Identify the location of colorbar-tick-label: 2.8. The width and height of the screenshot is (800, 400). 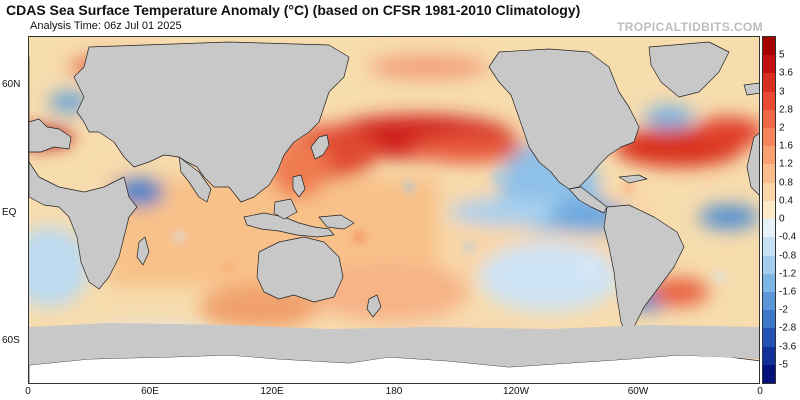
(786, 110).